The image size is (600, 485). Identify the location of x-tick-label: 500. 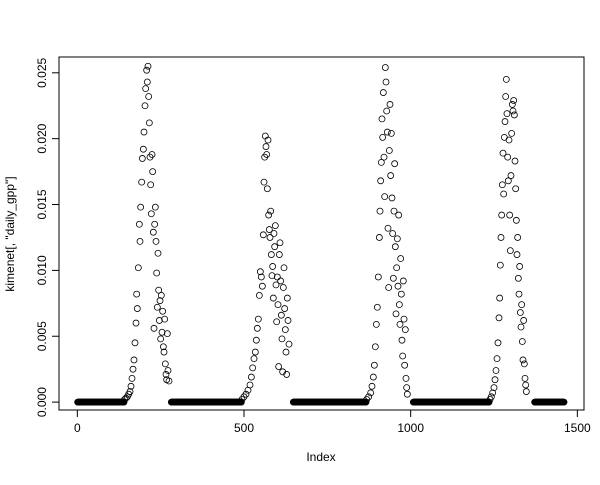
(244, 428).